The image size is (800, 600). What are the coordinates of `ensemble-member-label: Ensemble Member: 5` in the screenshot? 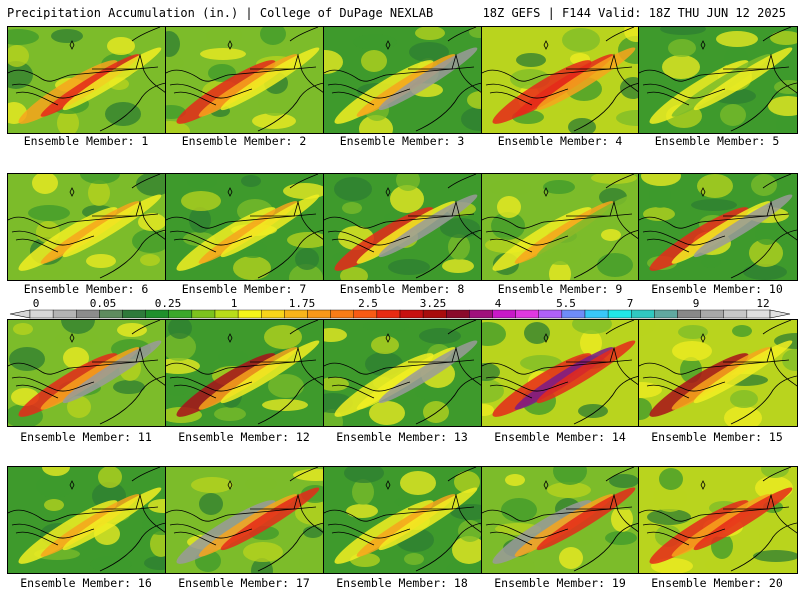 It's located at (717, 141).